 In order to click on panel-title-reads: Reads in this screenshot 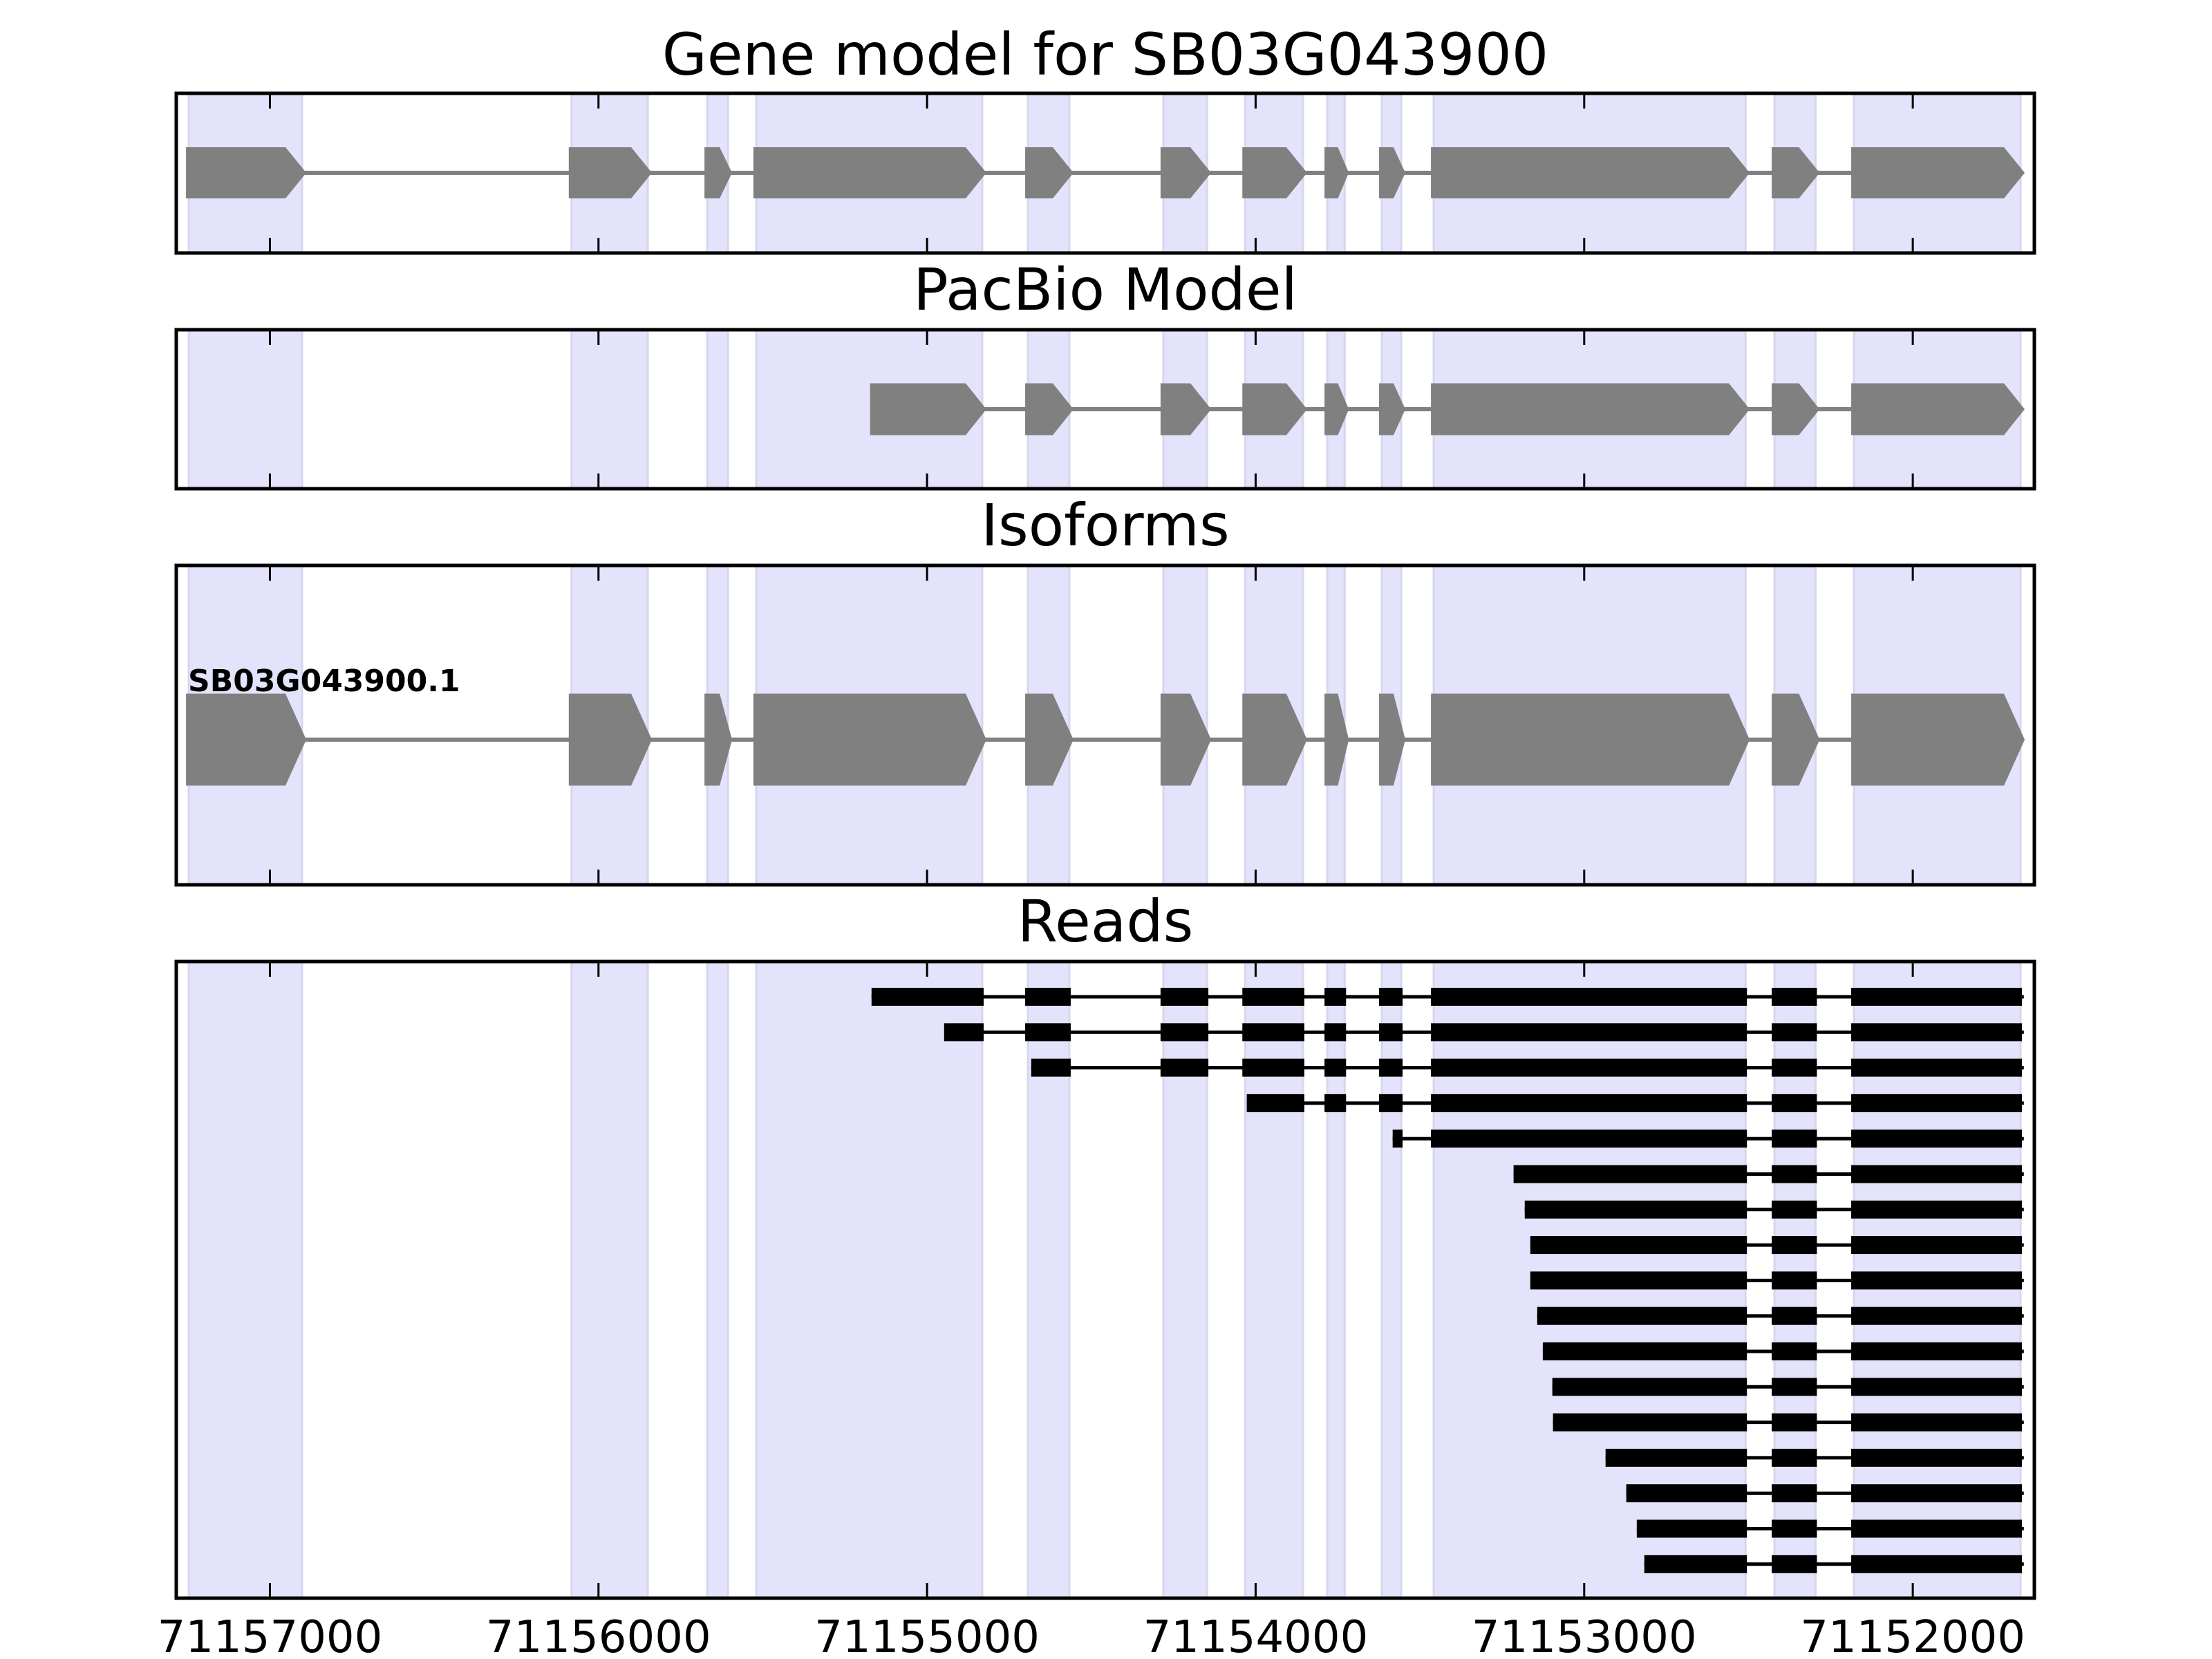, I will do `click(1106, 922)`.